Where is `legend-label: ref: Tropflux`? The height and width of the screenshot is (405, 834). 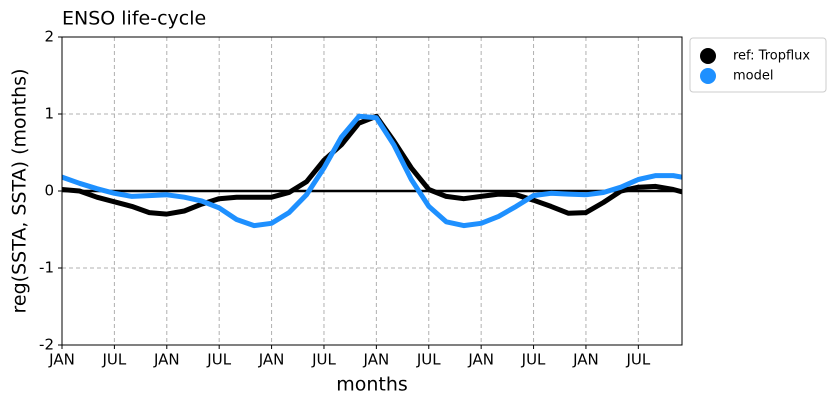 legend-label: ref: Tropflux is located at coordinates (771, 56).